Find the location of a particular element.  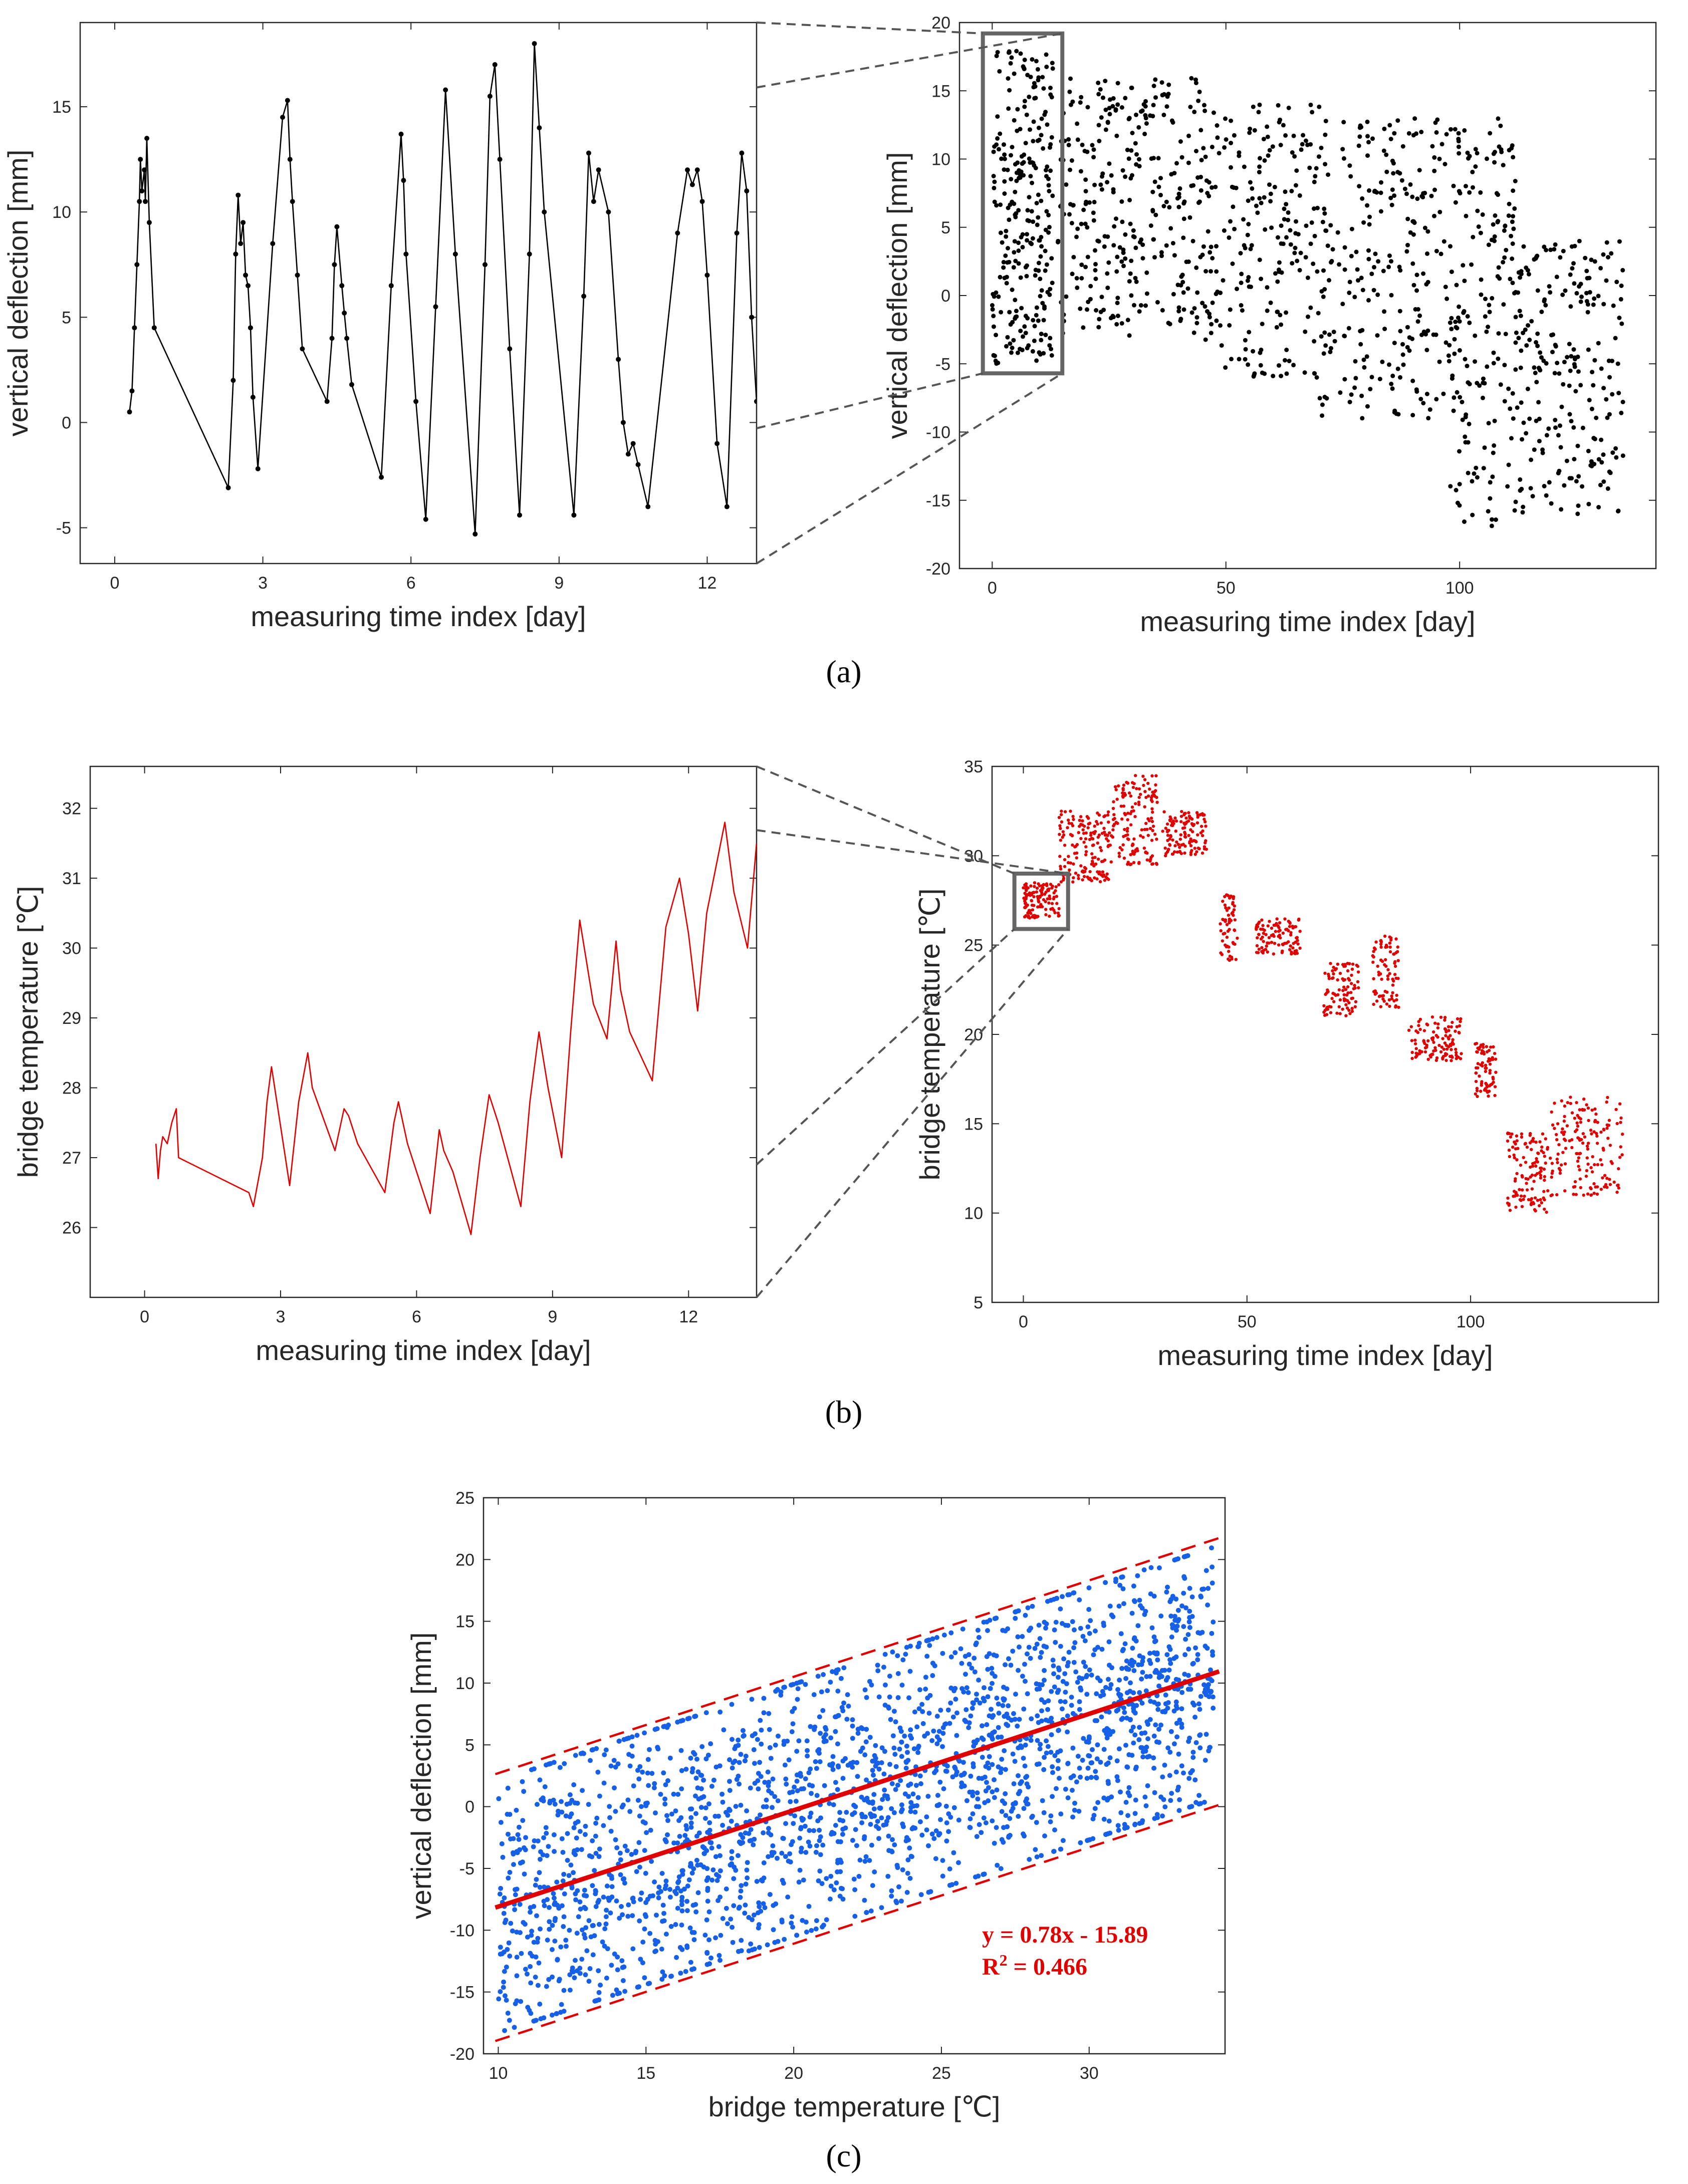

y-axis-label: bridge temperature [℃] is located at coordinates (28, 1032).